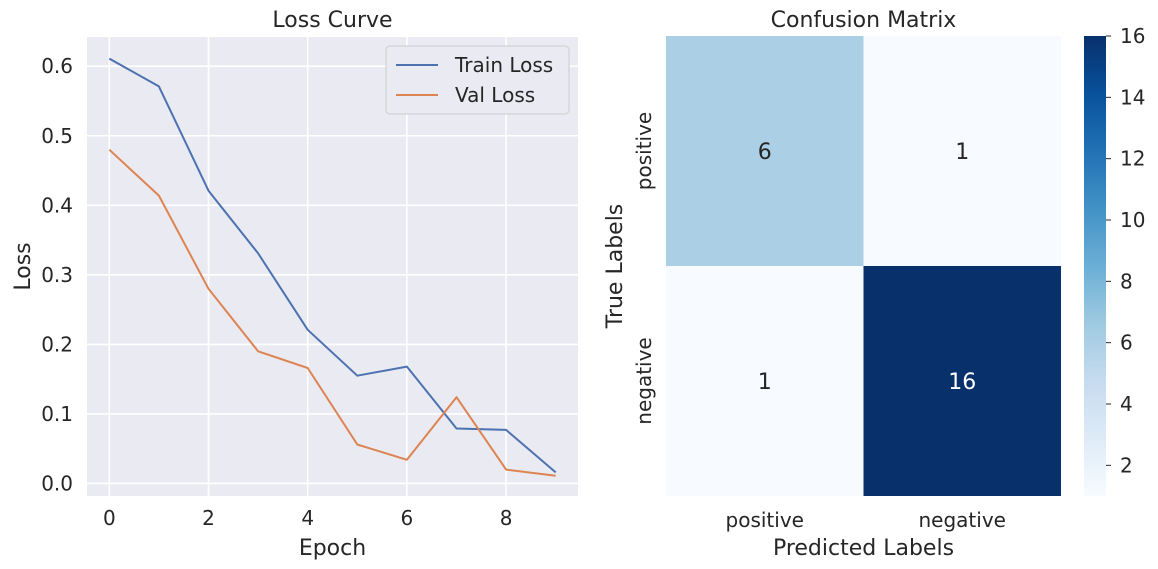 The image size is (1158, 569). I want to click on chart-title: Loss Curve, so click(332, 20).